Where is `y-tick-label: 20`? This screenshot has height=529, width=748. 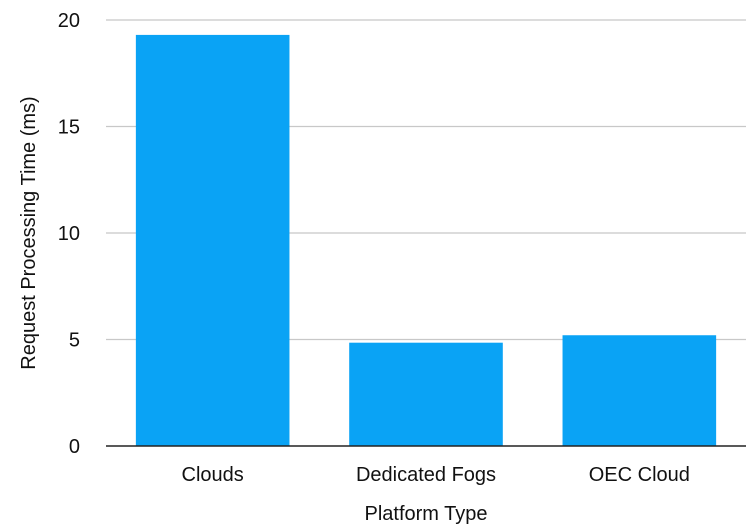
y-tick-label: 20 is located at coordinates (69, 21).